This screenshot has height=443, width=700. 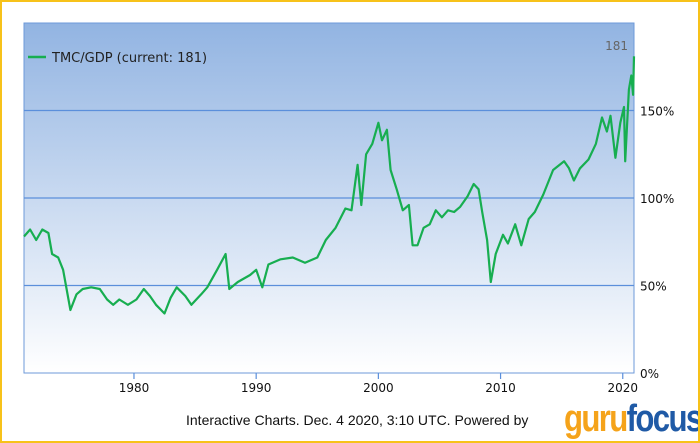 I want to click on y-tick-label: 100%, so click(x=657, y=199).